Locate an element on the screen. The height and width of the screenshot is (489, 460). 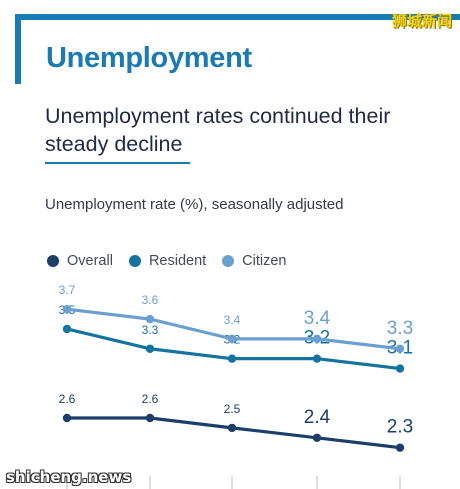
watermark-site: shicheng.news is located at coordinates (69, 477).